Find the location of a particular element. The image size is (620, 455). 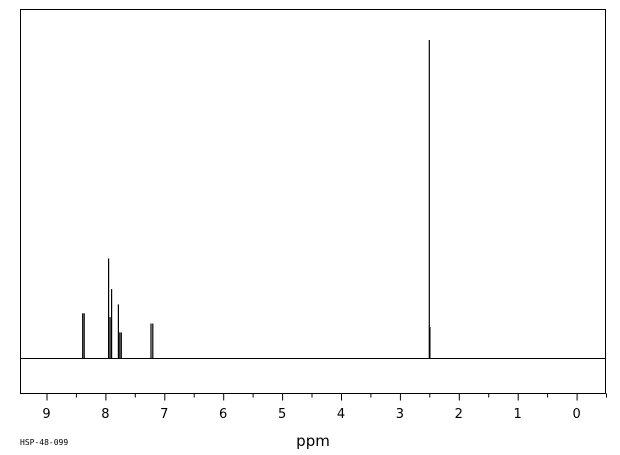

tick-marks is located at coordinates (326, 397).